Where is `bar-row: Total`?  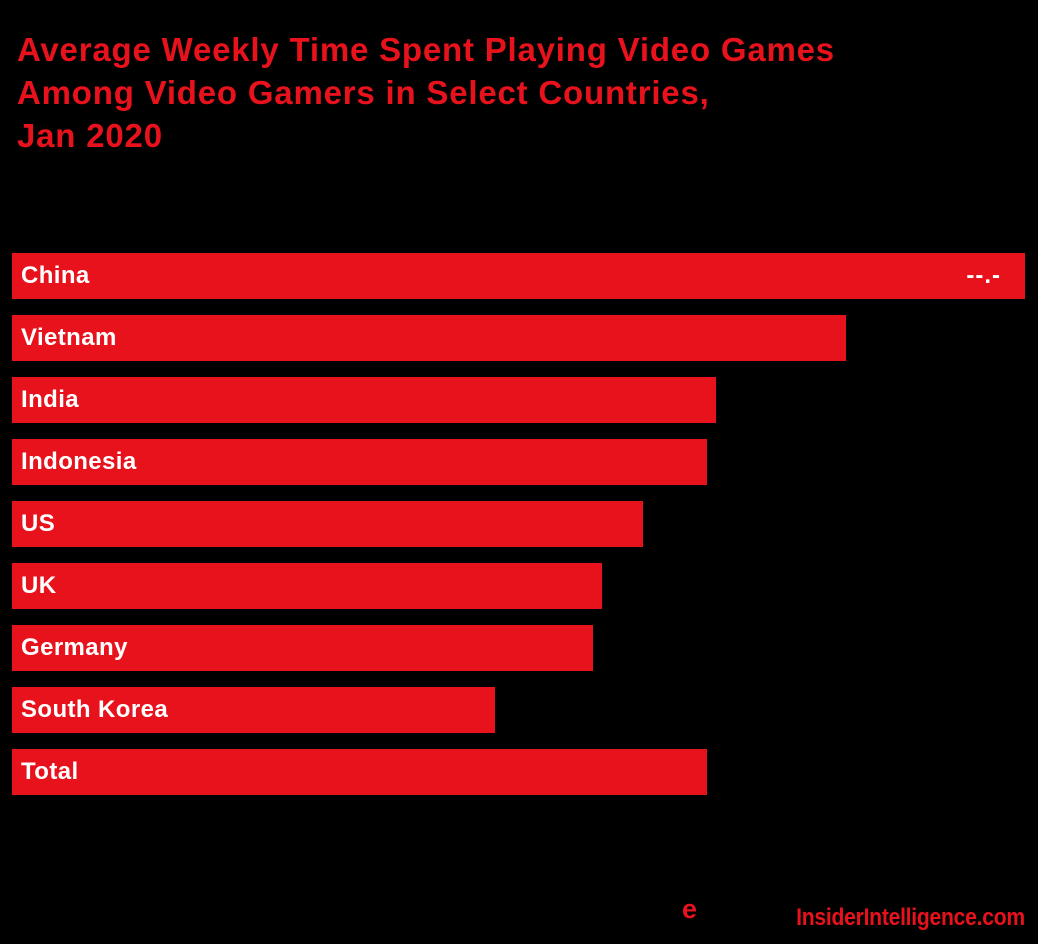
bar-row: Total is located at coordinates (519, 772).